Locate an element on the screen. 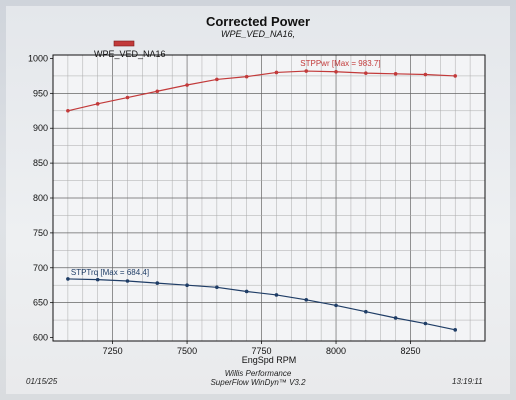 The width and height of the screenshot is (516, 400). y-tick-labels: 600 650 700 750 800 850 900 950 1000 is located at coordinates (40, 198).